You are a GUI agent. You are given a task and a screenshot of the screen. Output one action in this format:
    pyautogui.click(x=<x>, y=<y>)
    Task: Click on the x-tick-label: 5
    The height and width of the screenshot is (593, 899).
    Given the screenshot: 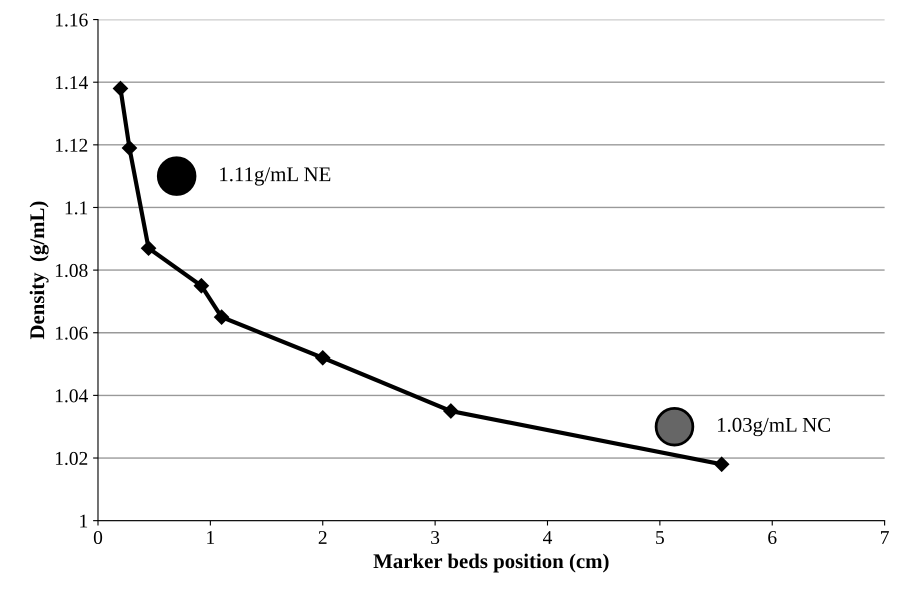 What is the action you would take?
    pyautogui.click(x=660, y=537)
    